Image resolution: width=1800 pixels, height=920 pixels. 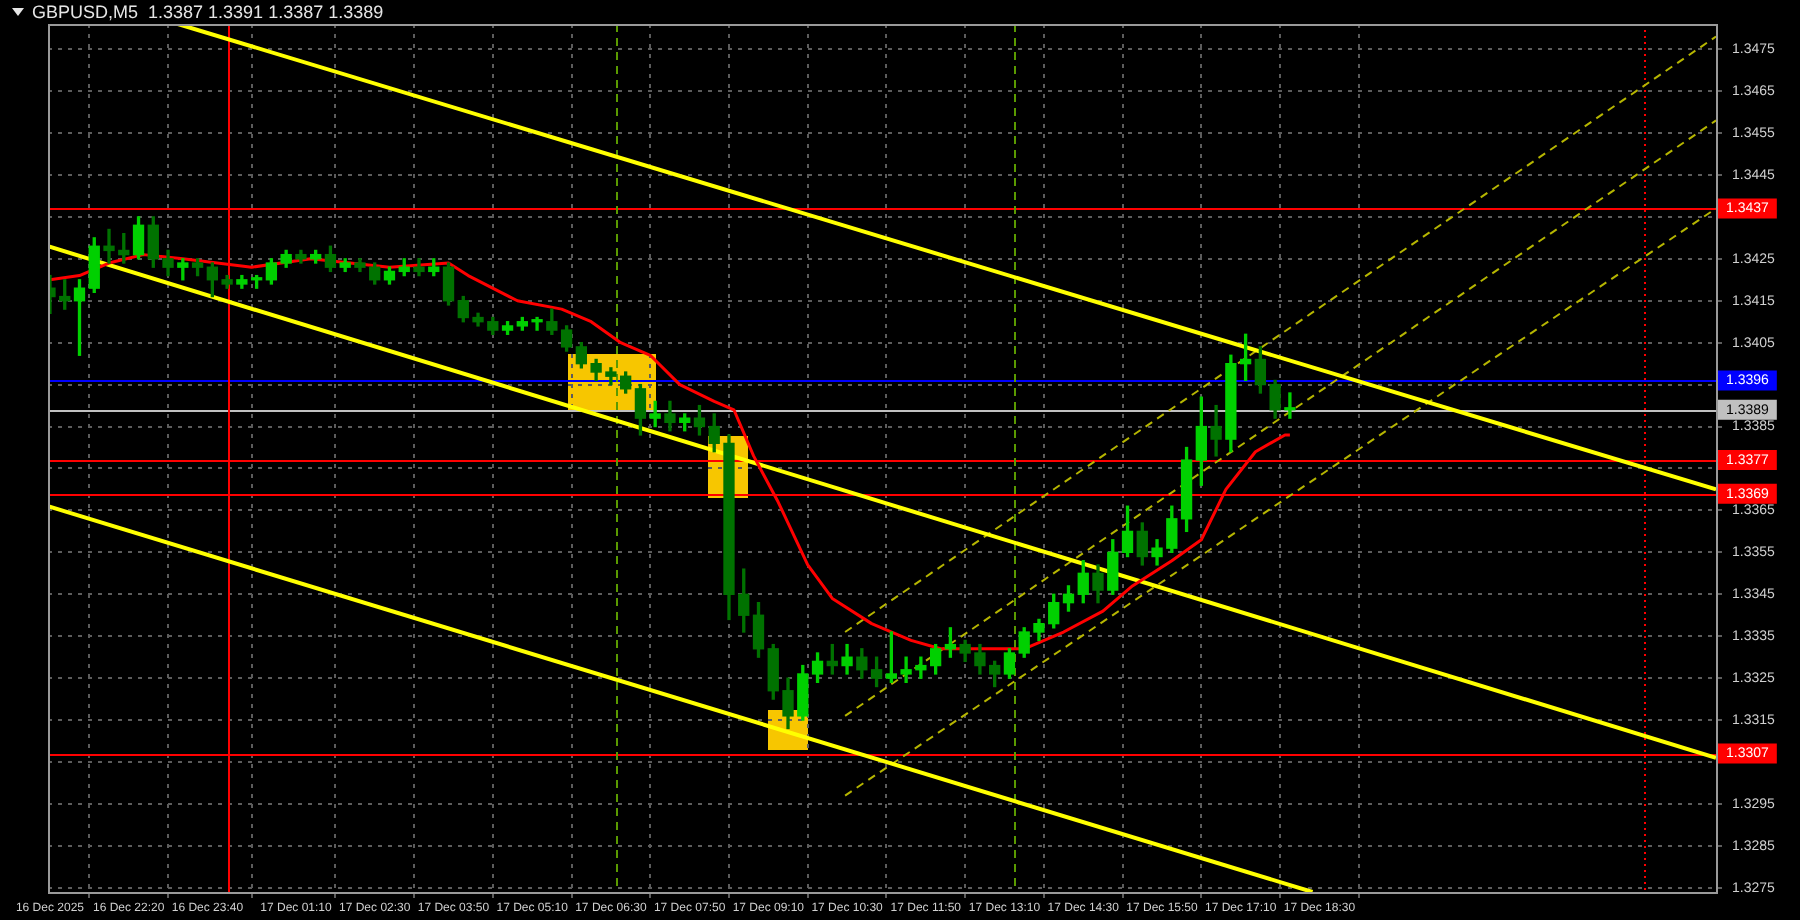 I want to click on candlestick, so click(x=1290, y=405).